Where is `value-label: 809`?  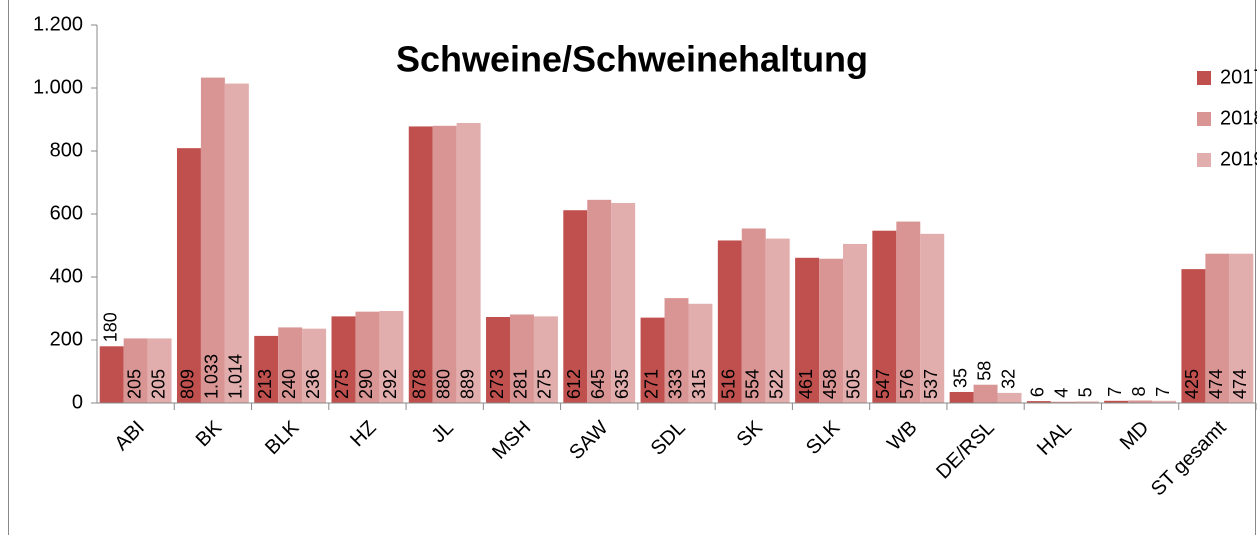 value-label: 809 is located at coordinates (188, 384).